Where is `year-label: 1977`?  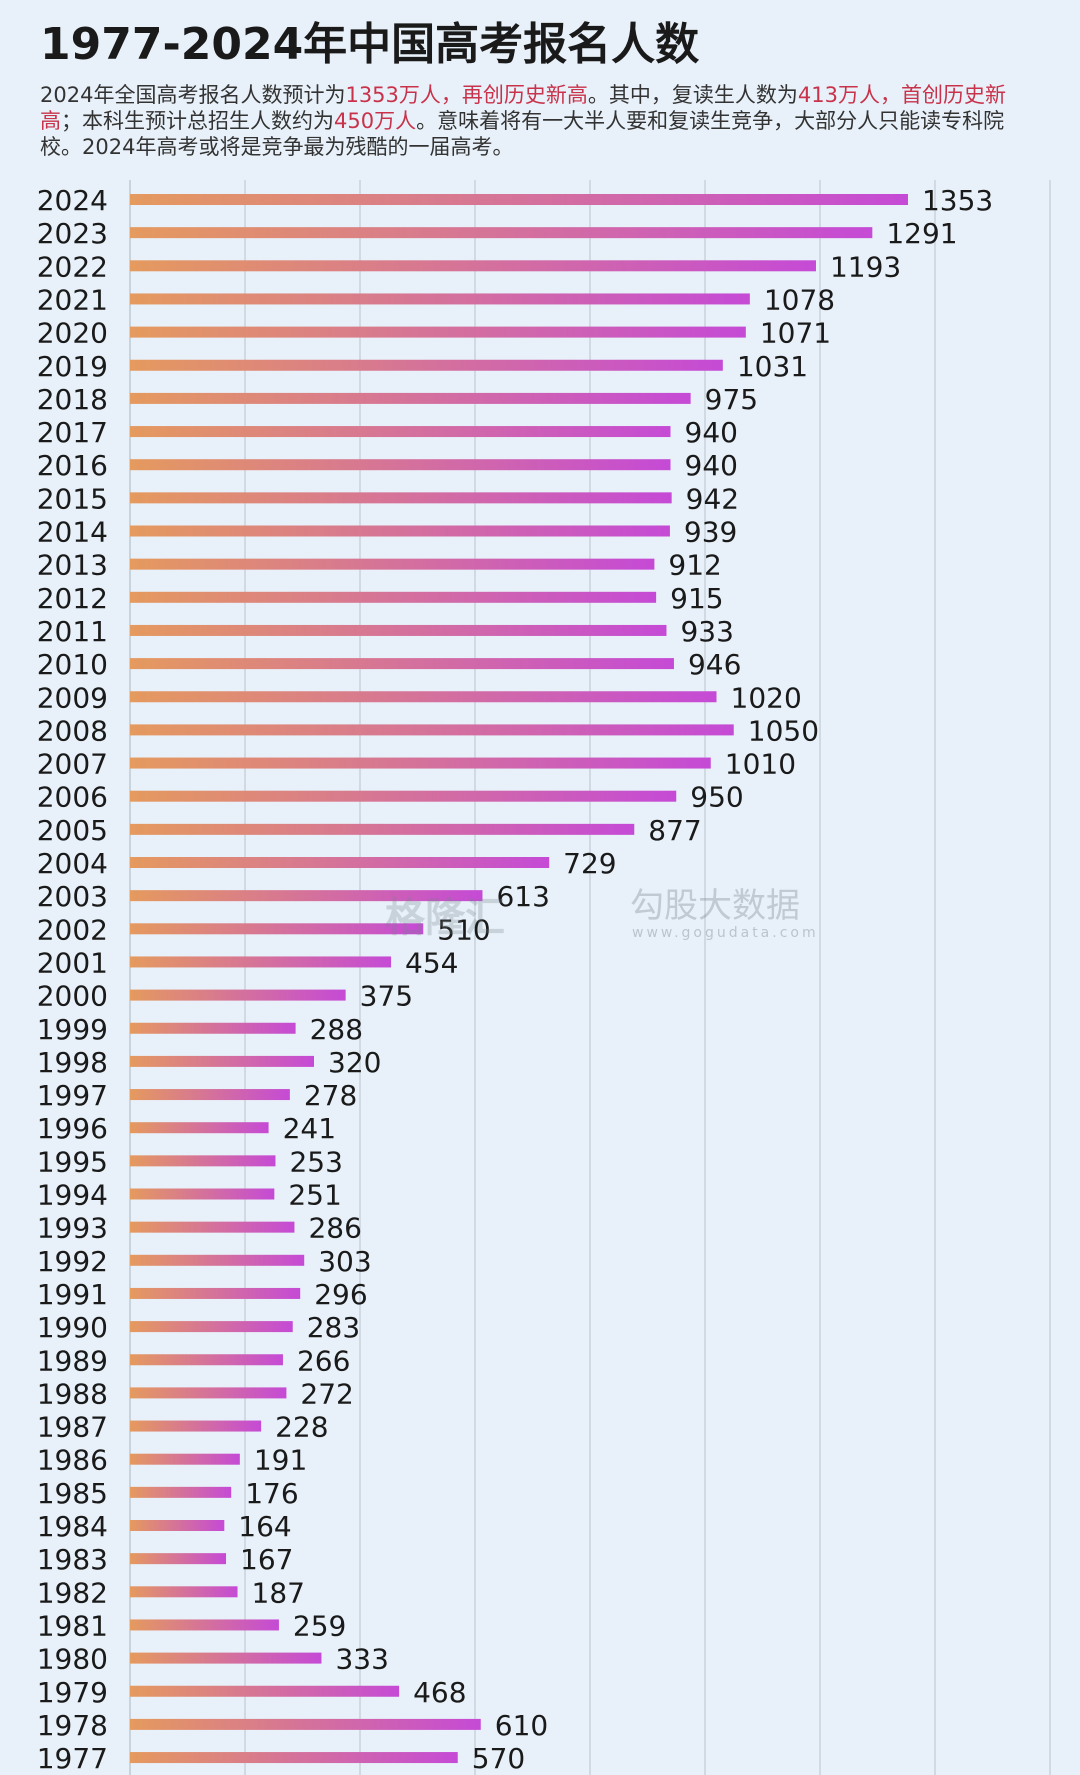 year-label: 1977 is located at coordinates (72, 1758).